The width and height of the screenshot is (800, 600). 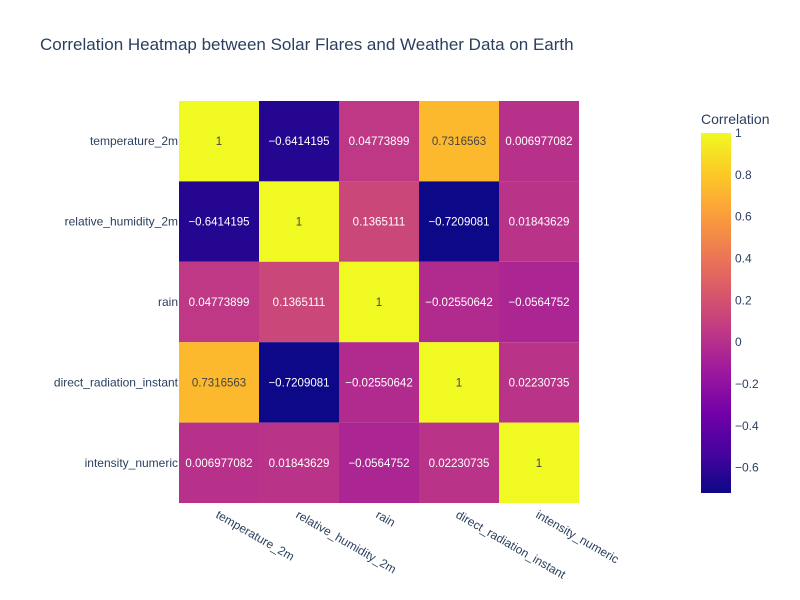 What do you see at coordinates (255, 535) in the screenshot?
I see `x-tick-label: temperature_2m` at bounding box center [255, 535].